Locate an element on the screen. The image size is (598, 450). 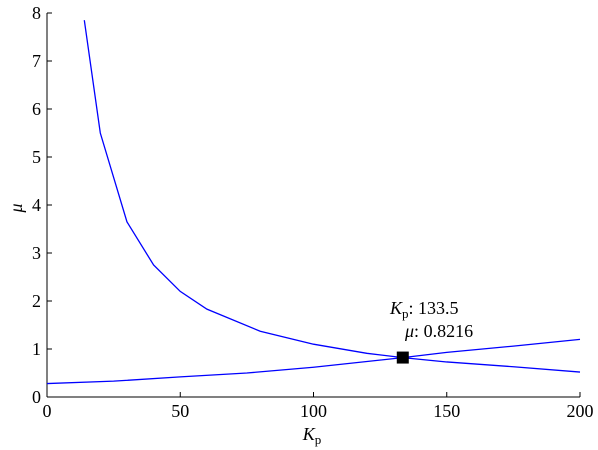
x-tick-label: 150 is located at coordinates (446, 411).